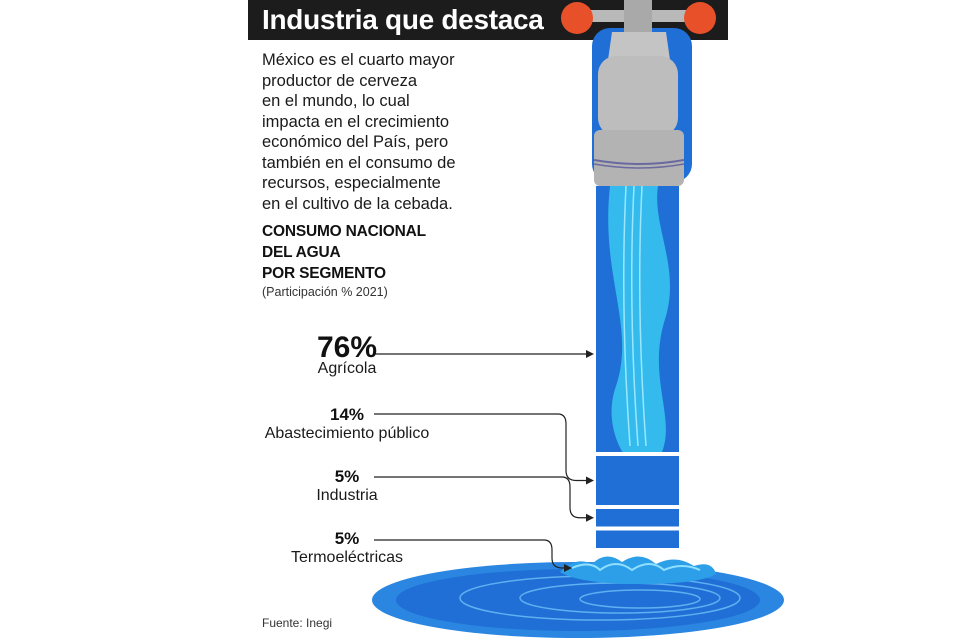 Image resolution: width=960 pixels, height=640 pixels. I want to click on value-label-industria: 5%, so click(347, 476).